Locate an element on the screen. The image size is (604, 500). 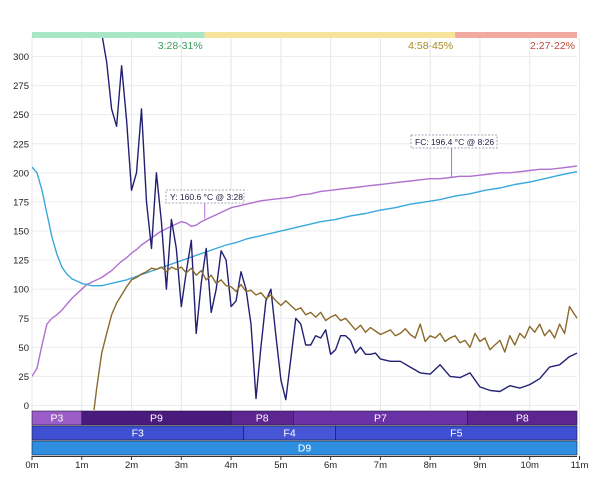
program-segment-label: D9 is located at coordinates (305, 449).